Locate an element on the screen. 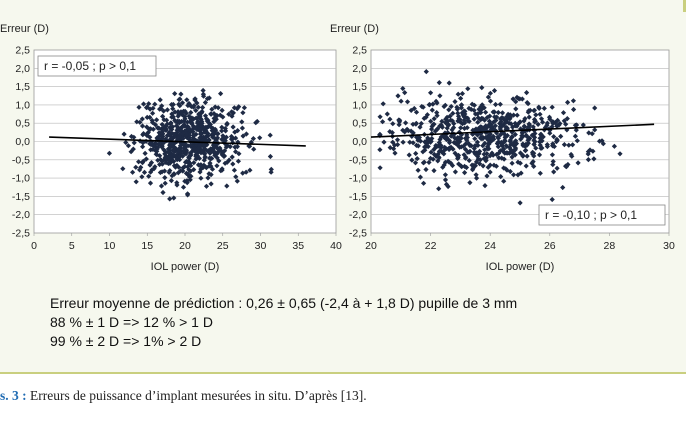  y-tick-label: 2,5 is located at coordinates (22, 51).